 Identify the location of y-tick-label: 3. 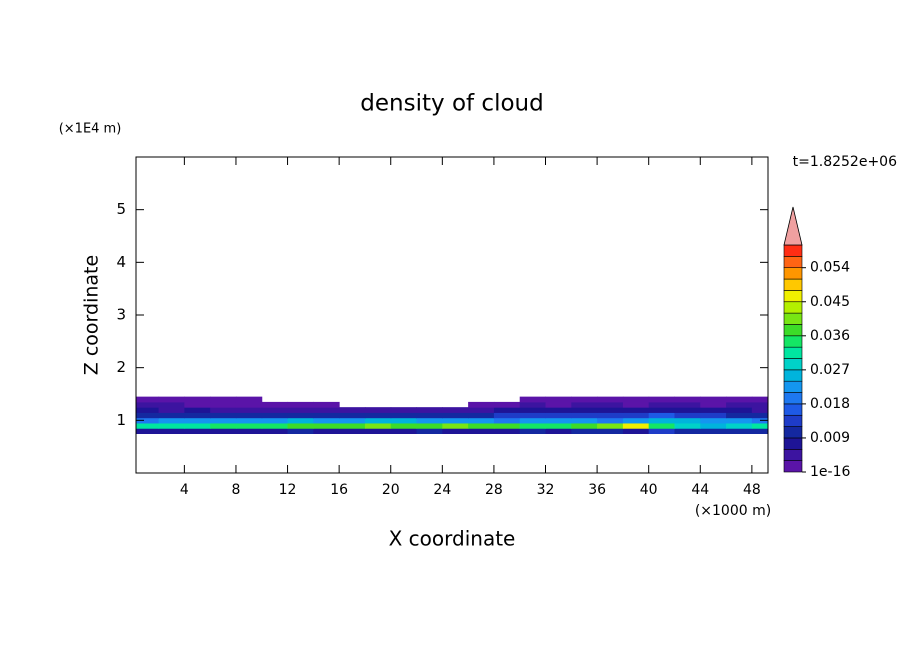
(121, 315).